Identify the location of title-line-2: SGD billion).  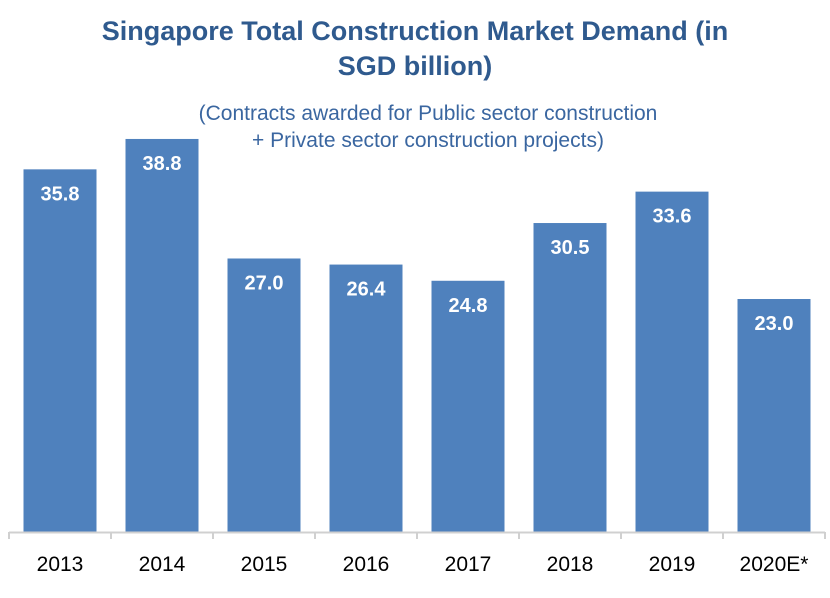
(415, 66).